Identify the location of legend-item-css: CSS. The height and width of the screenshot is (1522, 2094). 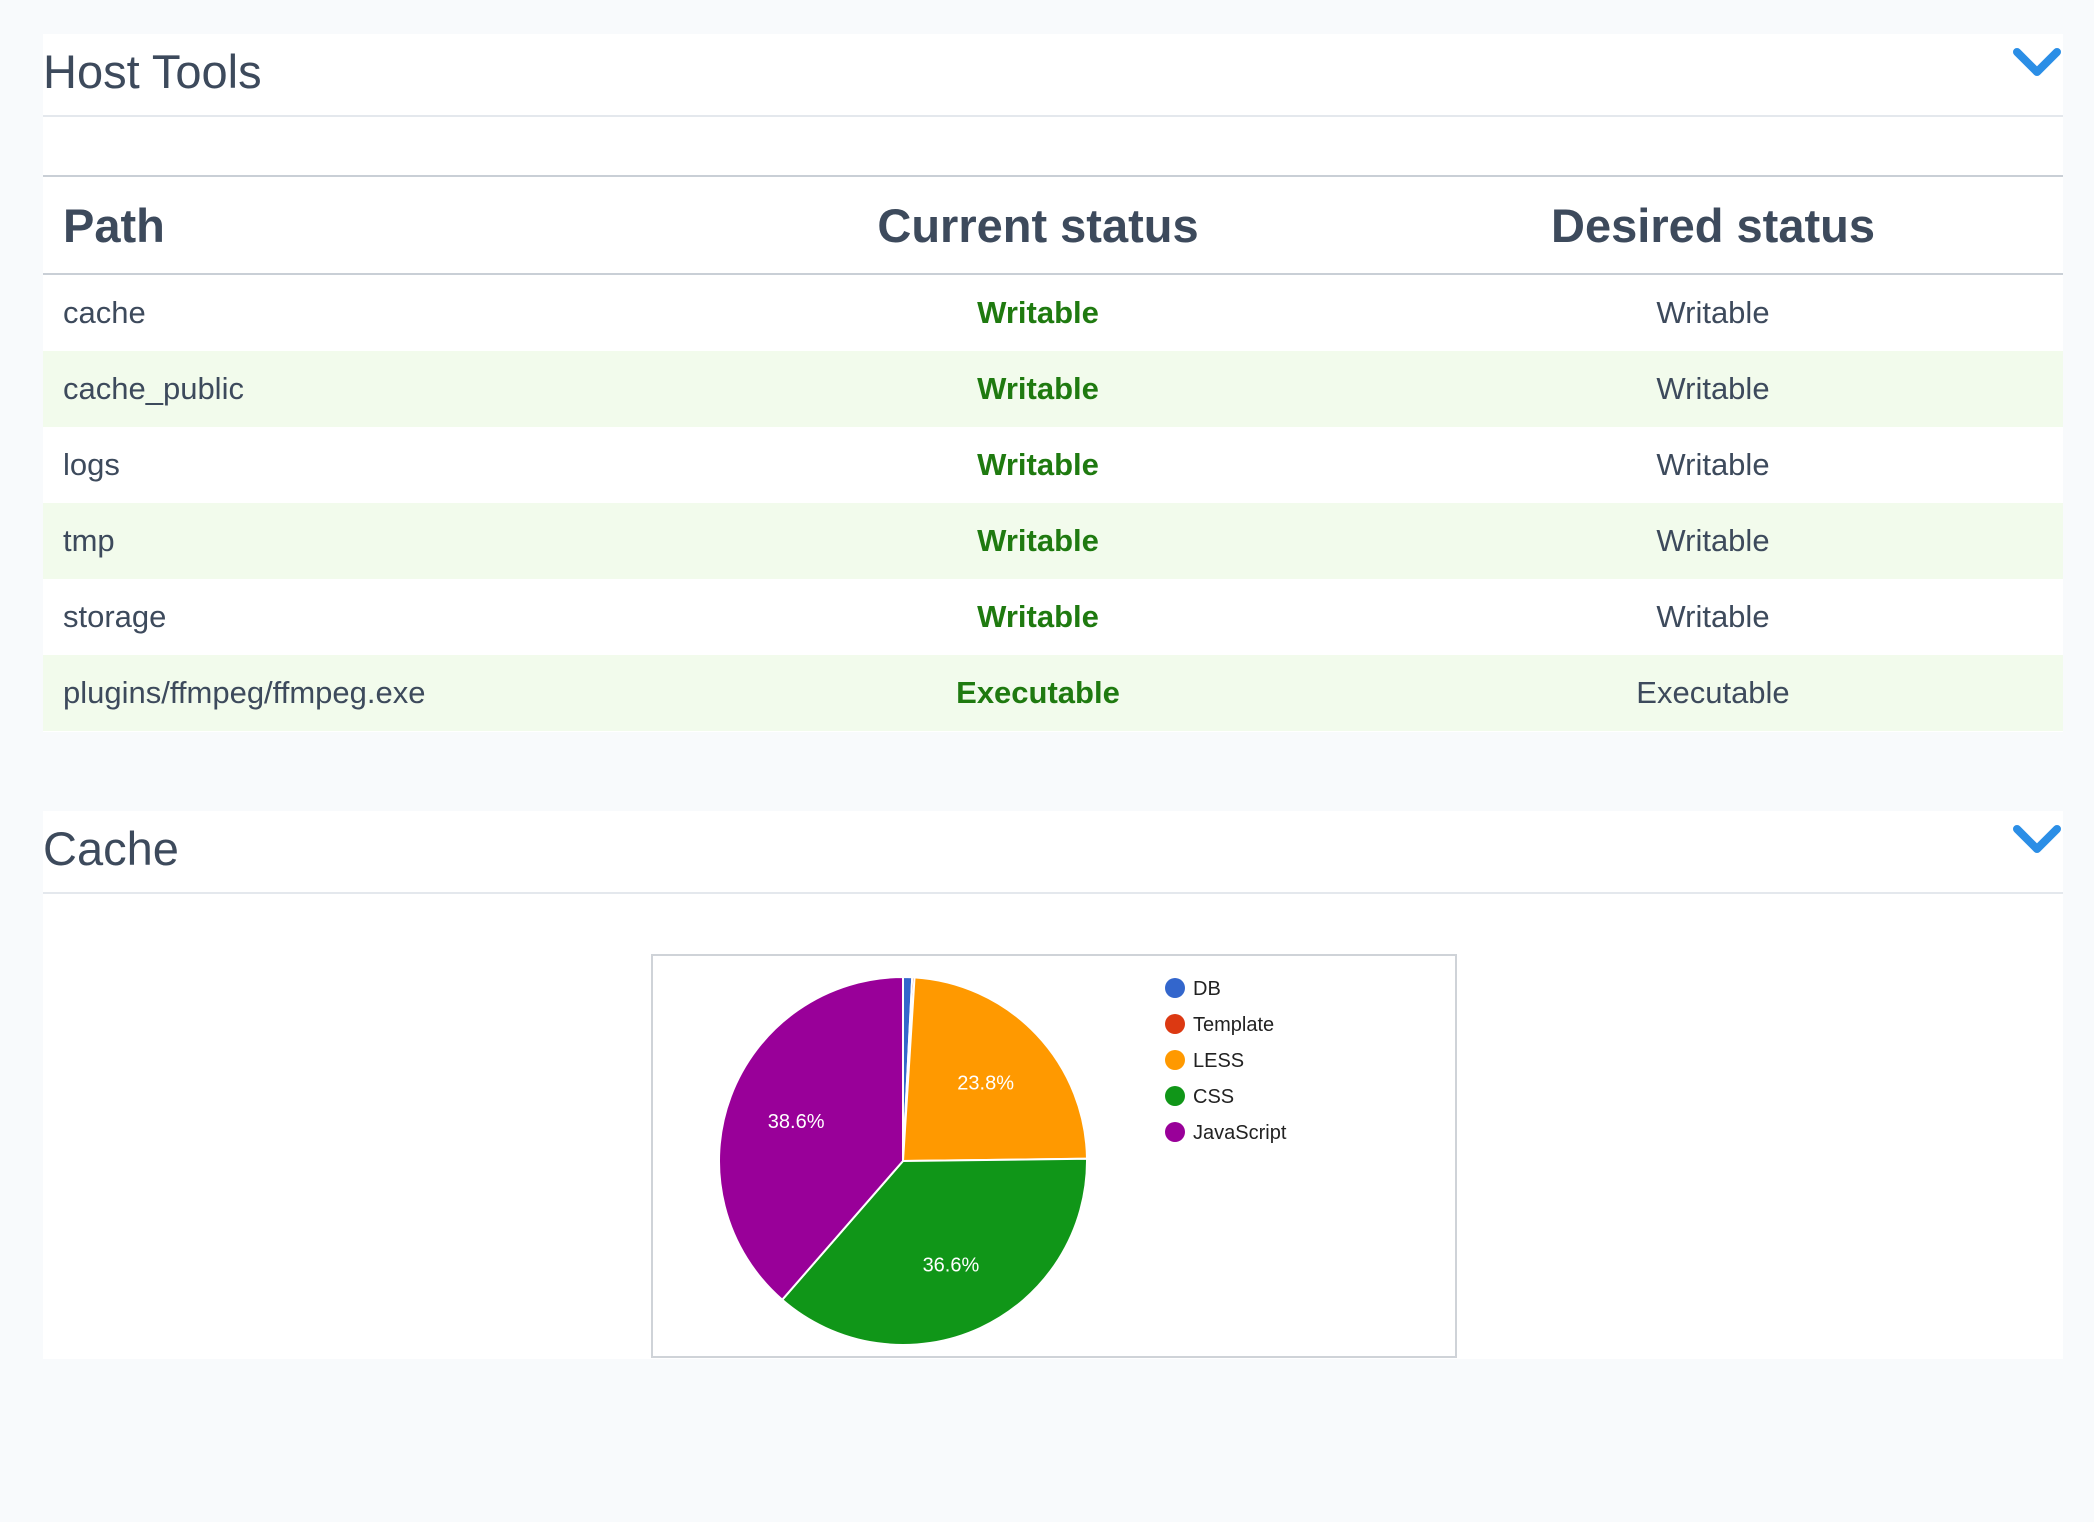
(1199, 1097).